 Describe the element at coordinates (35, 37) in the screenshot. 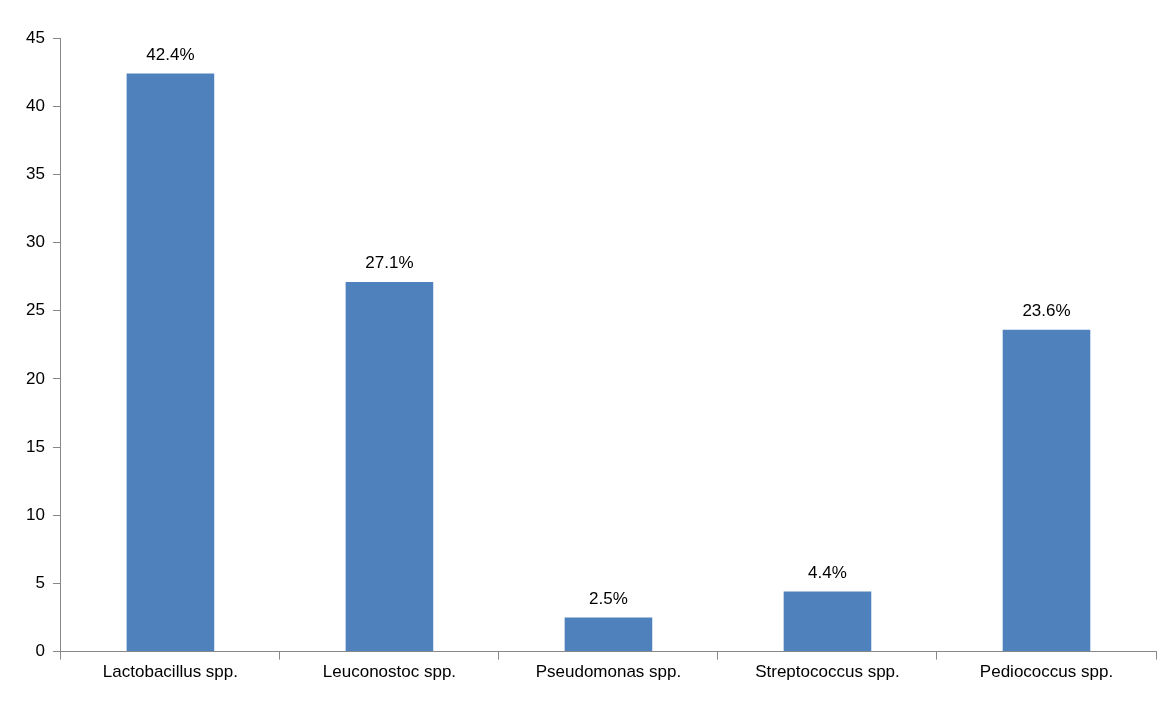

I see `y-tick-label: 45` at that location.